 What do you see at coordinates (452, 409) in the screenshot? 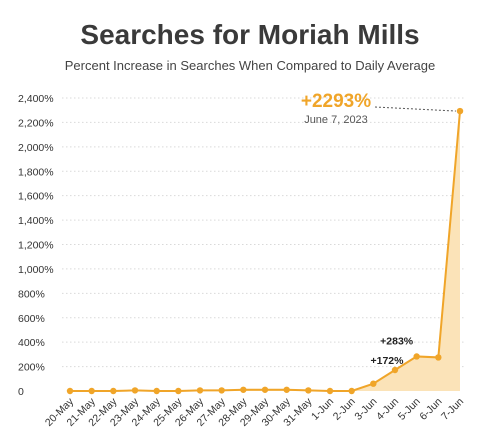
I see `x-tick-label: 7-Jun` at bounding box center [452, 409].